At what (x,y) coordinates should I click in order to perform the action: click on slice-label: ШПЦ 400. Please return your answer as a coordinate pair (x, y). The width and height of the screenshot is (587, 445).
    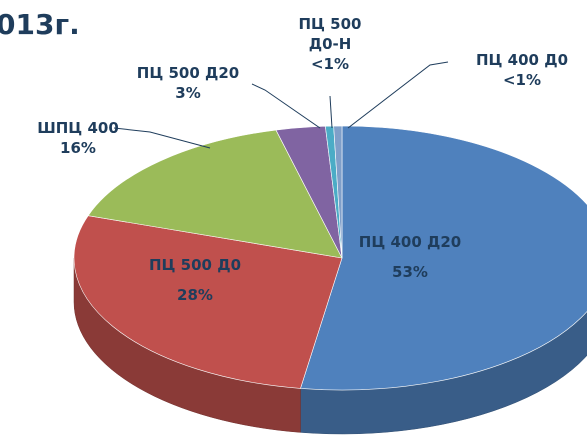
    Looking at the image, I should click on (78, 128).